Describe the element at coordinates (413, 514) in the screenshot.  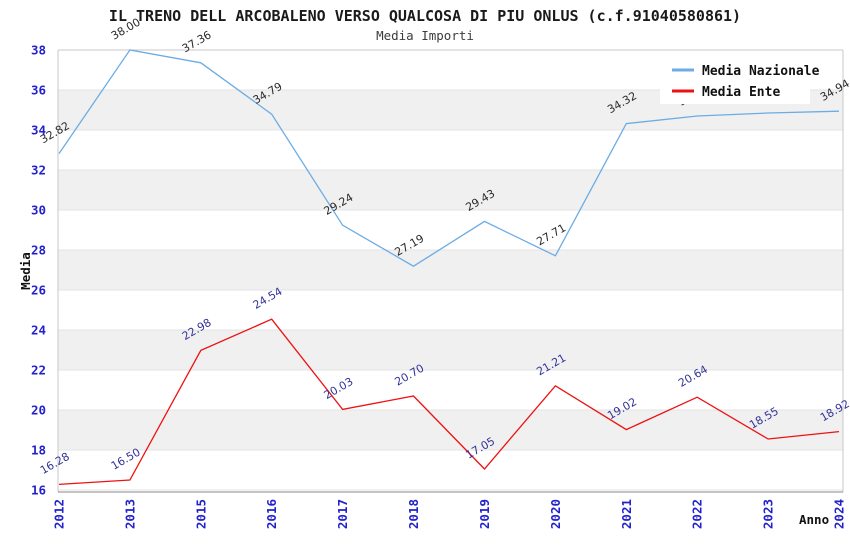
I see `x-tick-label: 2018` at that location.